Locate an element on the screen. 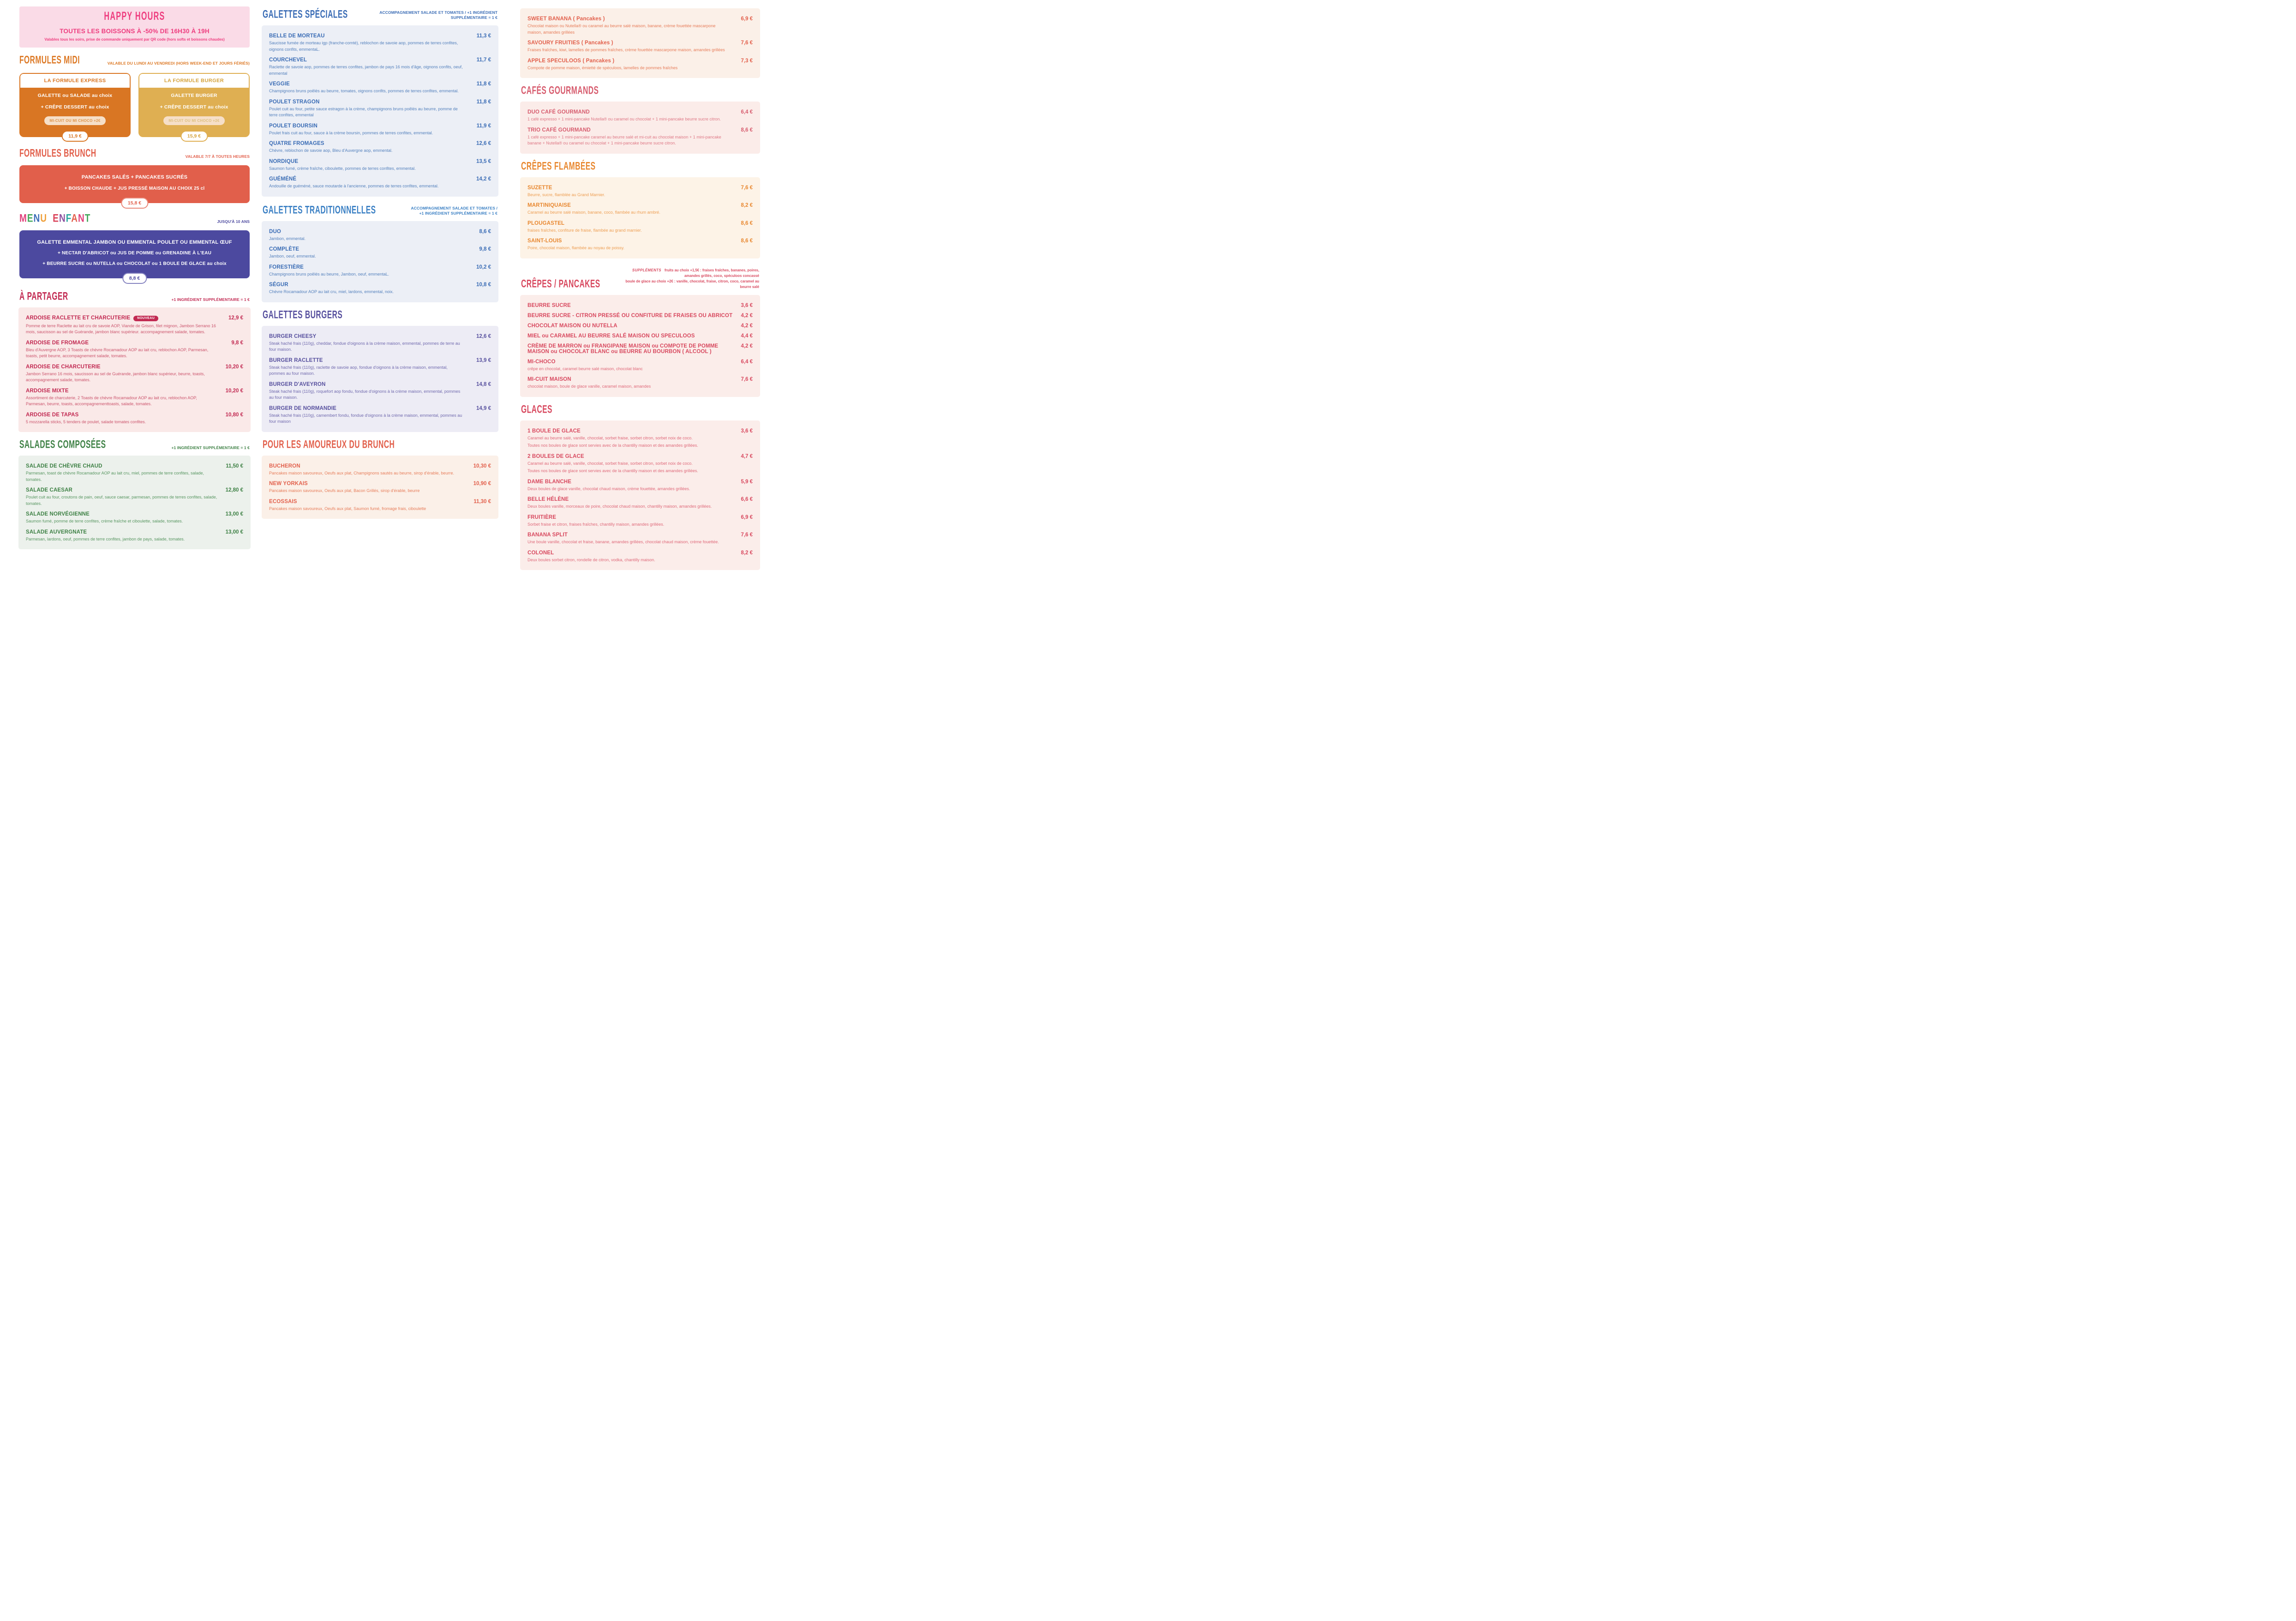 The height and width of the screenshot is (1621, 2296). item-name: ARDOISE MIXTE is located at coordinates (47, 391).